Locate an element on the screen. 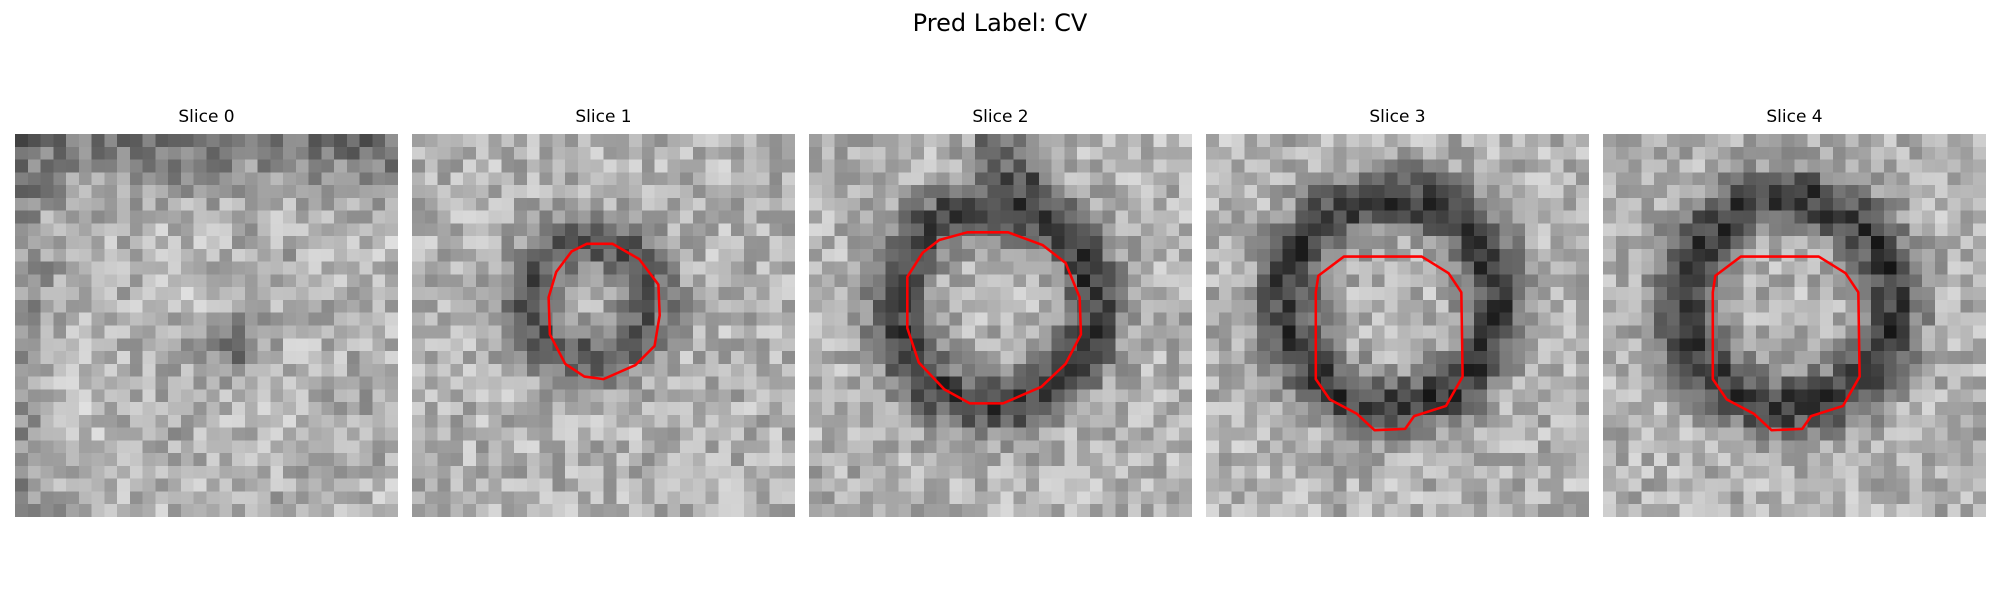  slice-title-1: Slice 1 is located at coordinates (603, 117).